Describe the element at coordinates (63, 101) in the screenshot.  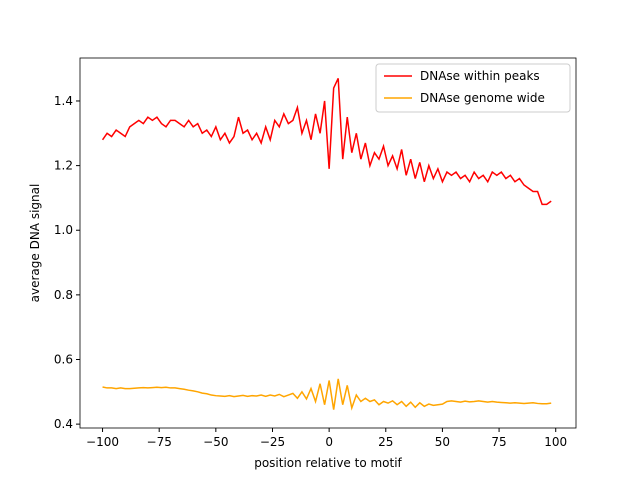
I see `y-tick-label: 1.4` at that location.